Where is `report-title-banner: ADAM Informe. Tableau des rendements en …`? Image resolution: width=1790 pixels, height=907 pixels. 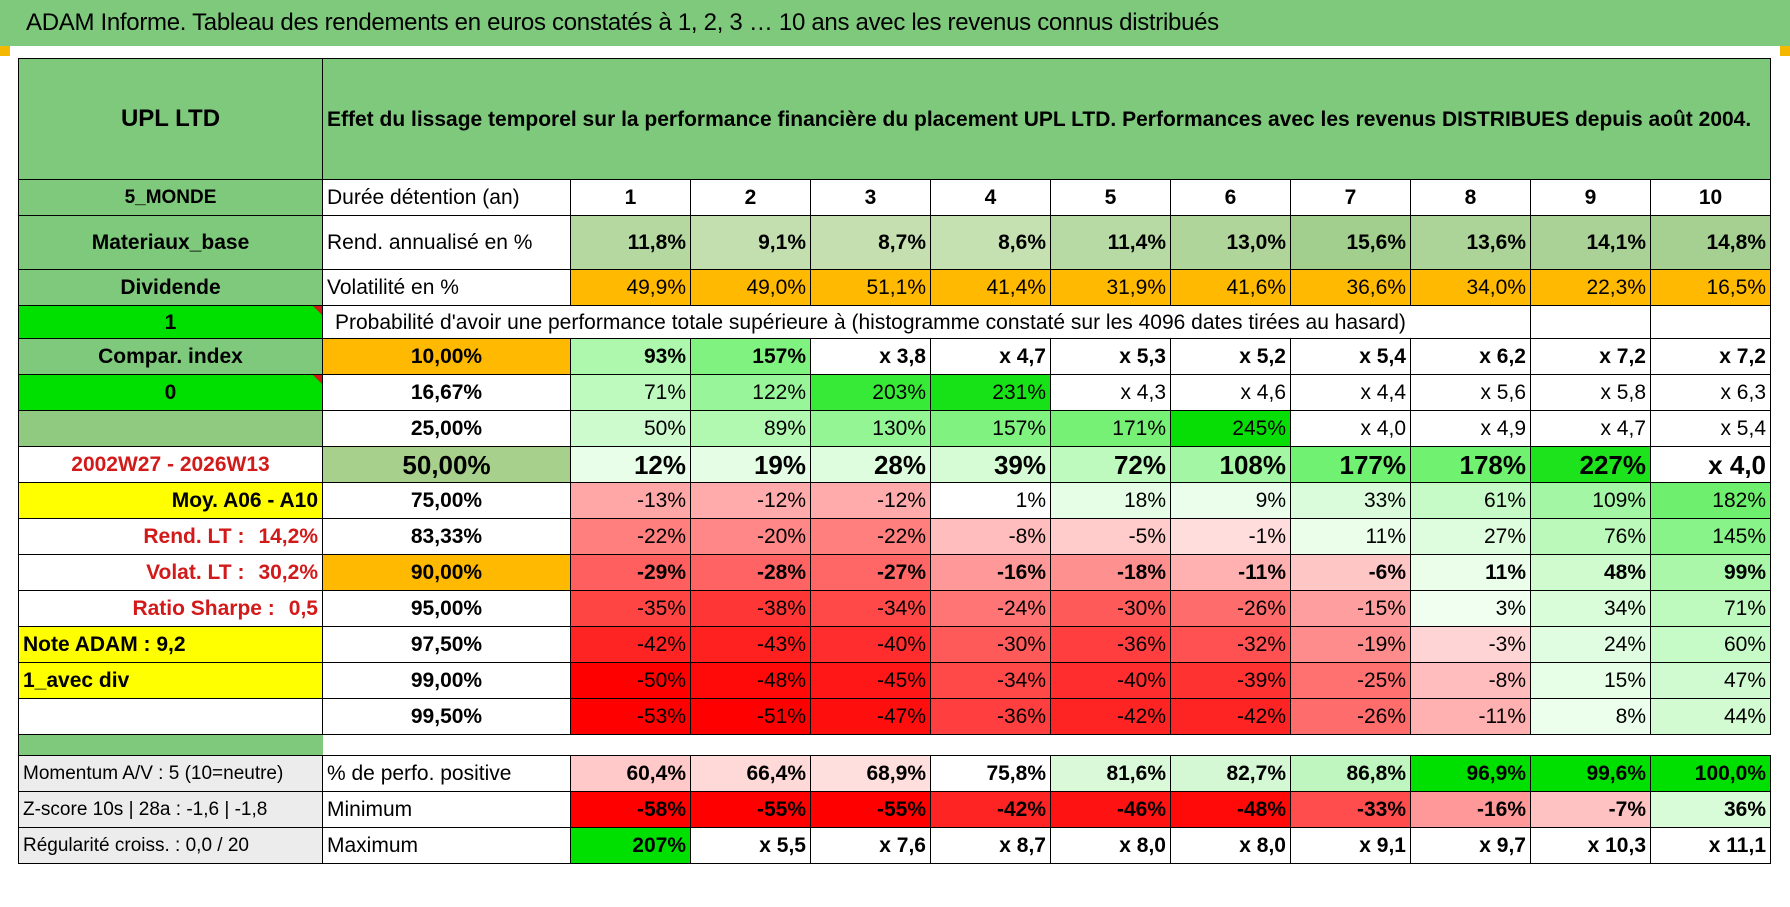
report-title-banner: ADAM Informe. Tableau des rendements en … is located at coordinates (895, 23).